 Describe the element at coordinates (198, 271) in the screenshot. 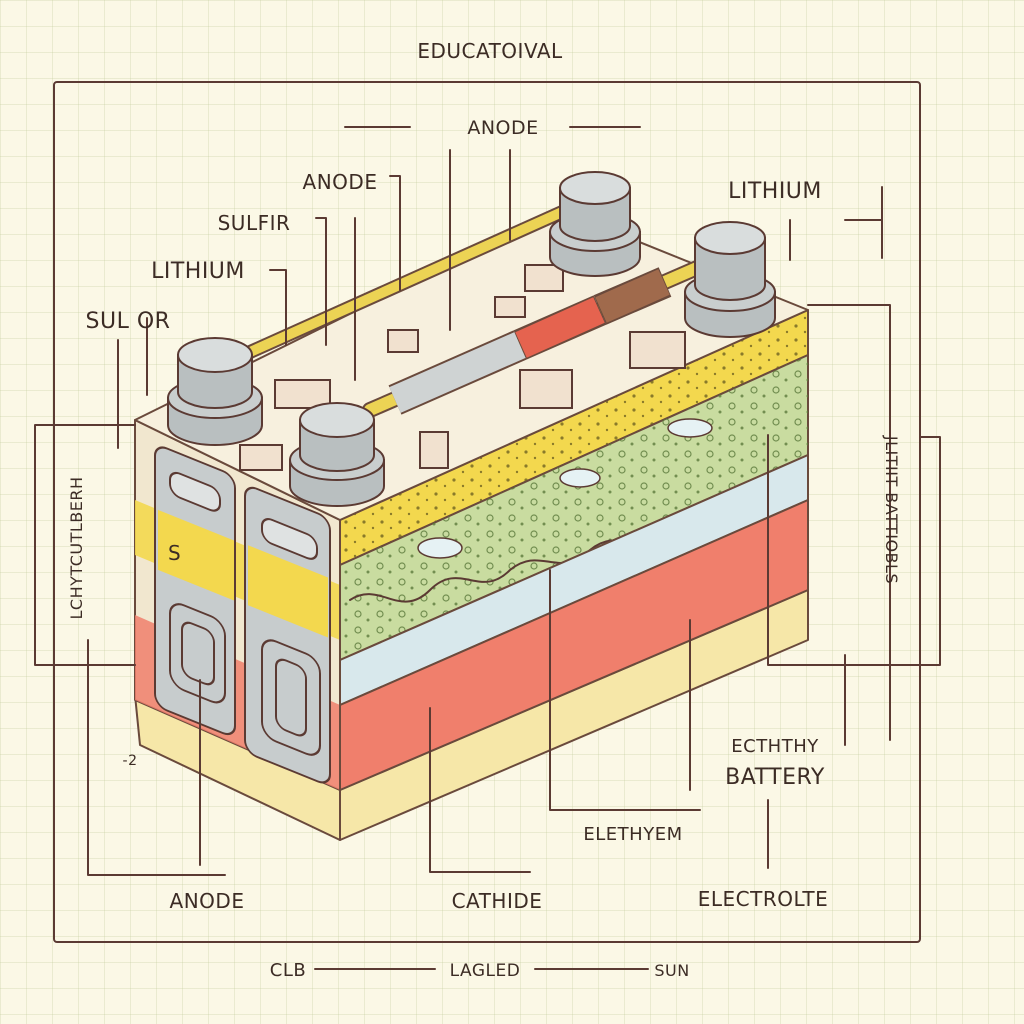

I see `label-lithium-left: LITHIUM` at that location.